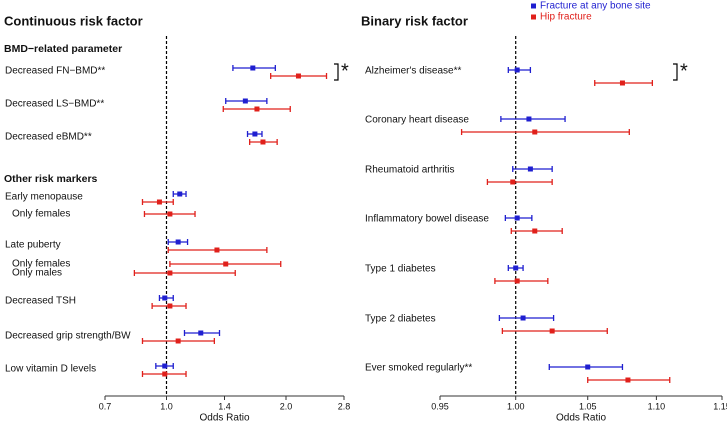  I want to click on x-tick-label: 1.0, so click(166, 406).